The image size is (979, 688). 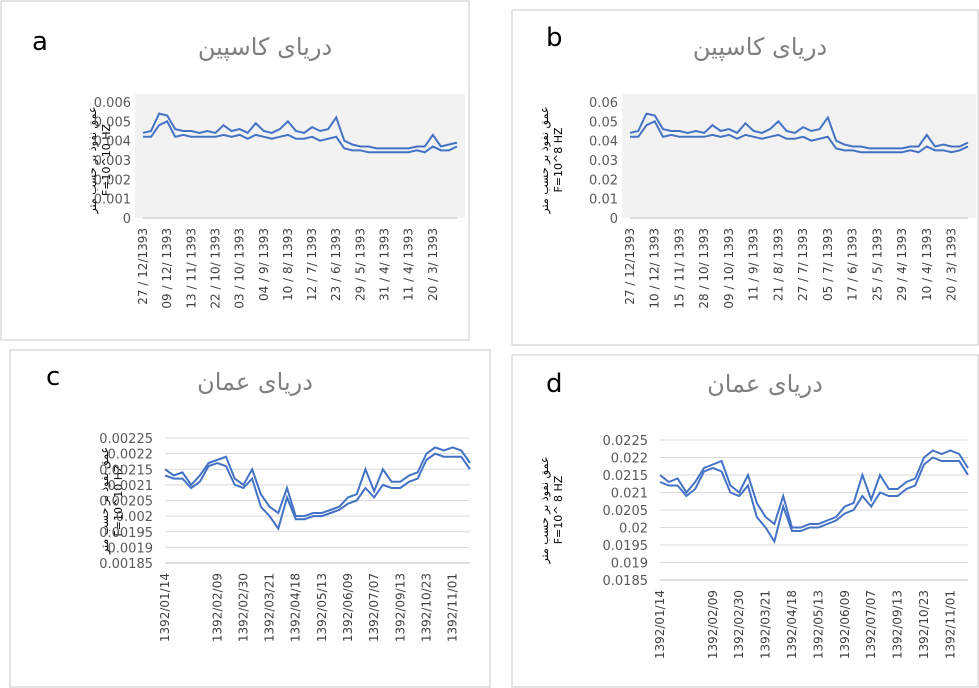 I want to click on x-tick-label: 10 / 8/ 1393, so click(x=288, y=264).